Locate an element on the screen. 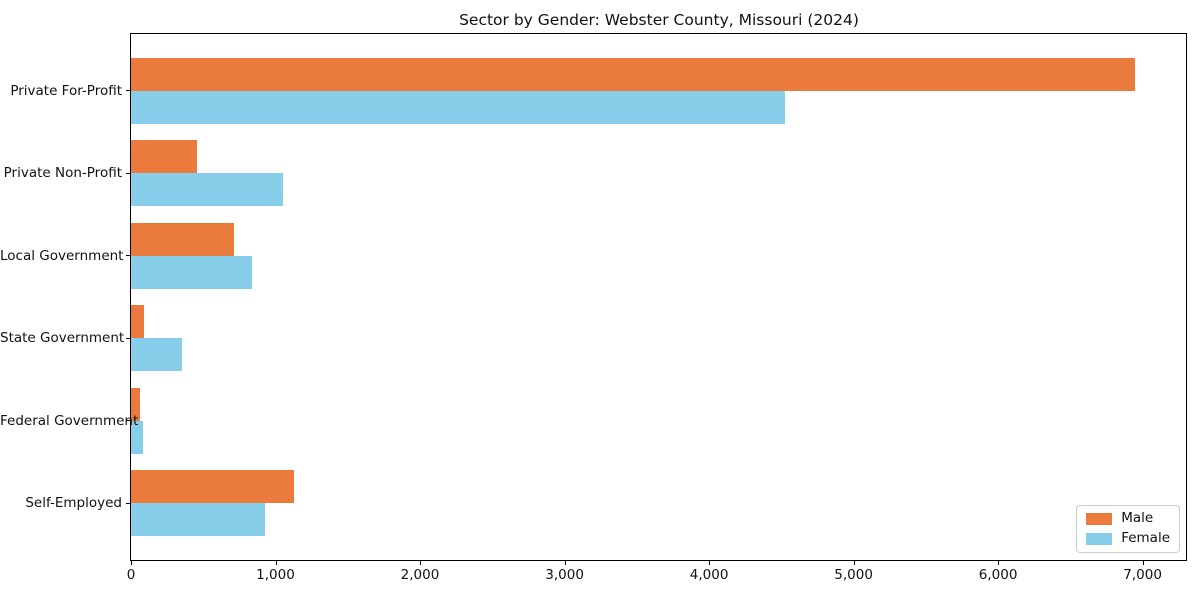  bar-male-private-non-profit is located at coordinates (164, 157).